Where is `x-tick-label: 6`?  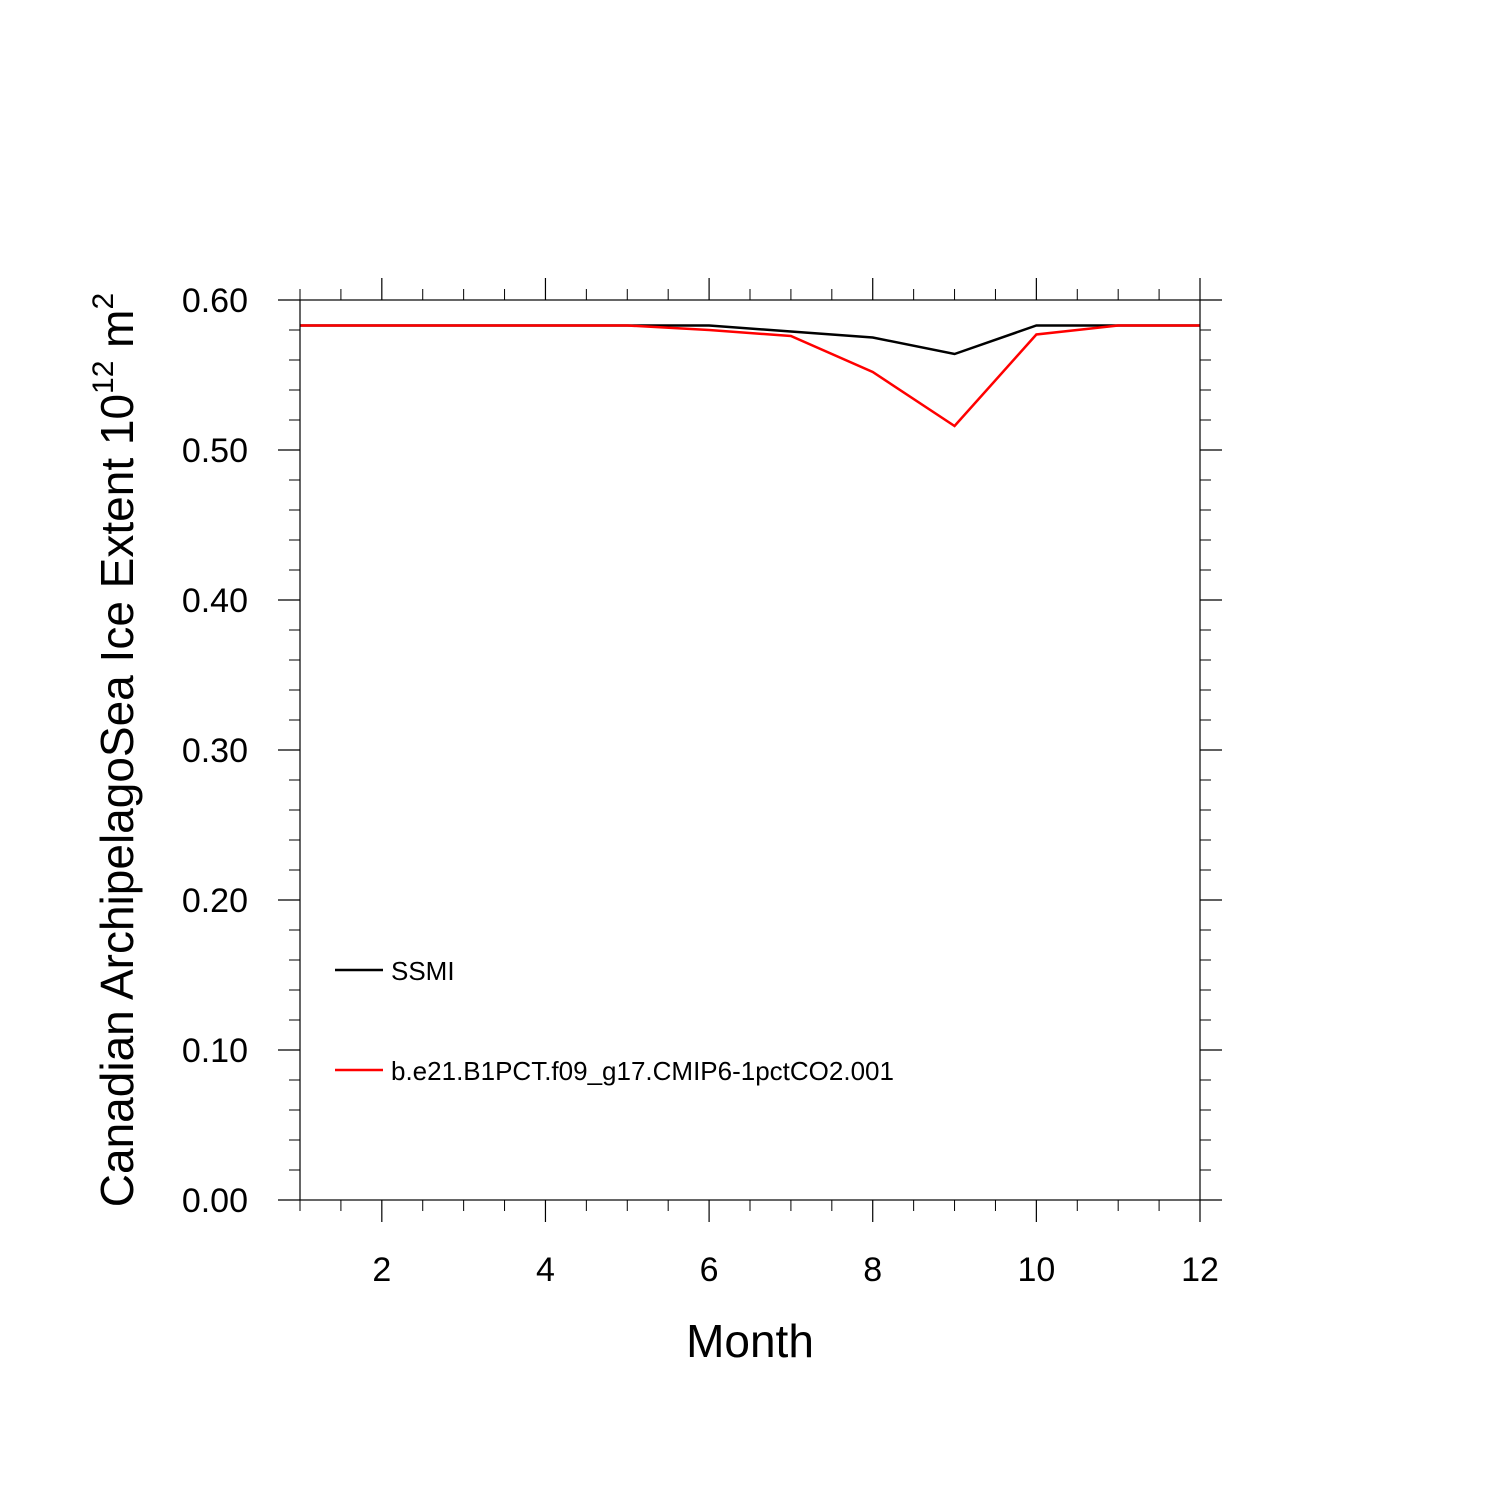 x-tick-label: 6 is located at coordinates (709, 1270).